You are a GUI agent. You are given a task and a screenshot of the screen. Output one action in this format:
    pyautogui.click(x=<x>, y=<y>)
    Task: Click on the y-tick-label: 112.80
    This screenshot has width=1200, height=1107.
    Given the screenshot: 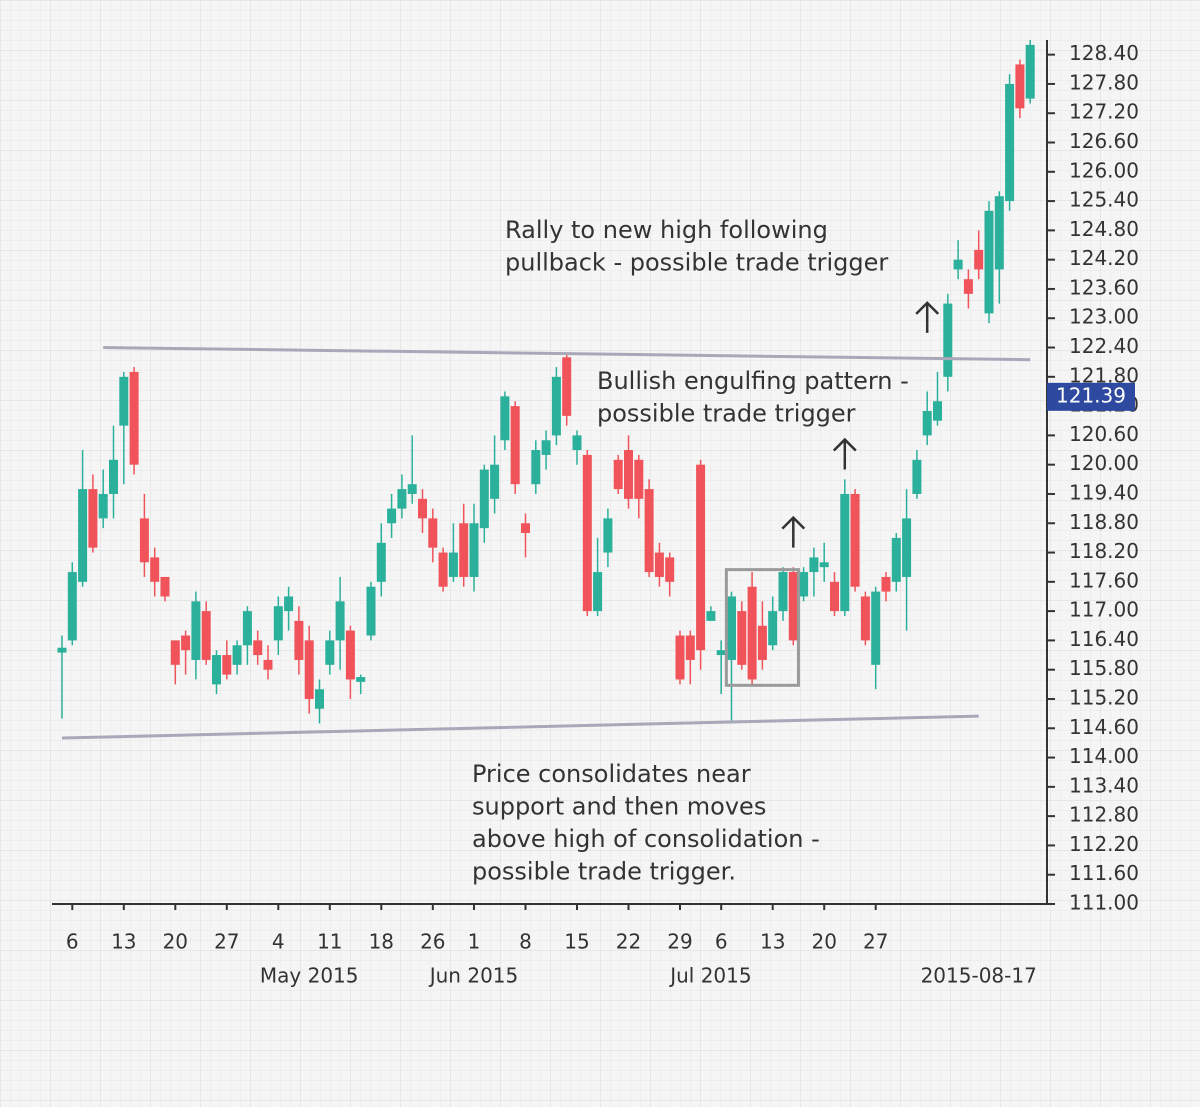 What is the action you would take?
    pyautogui.click(x=1104, y=815)
    